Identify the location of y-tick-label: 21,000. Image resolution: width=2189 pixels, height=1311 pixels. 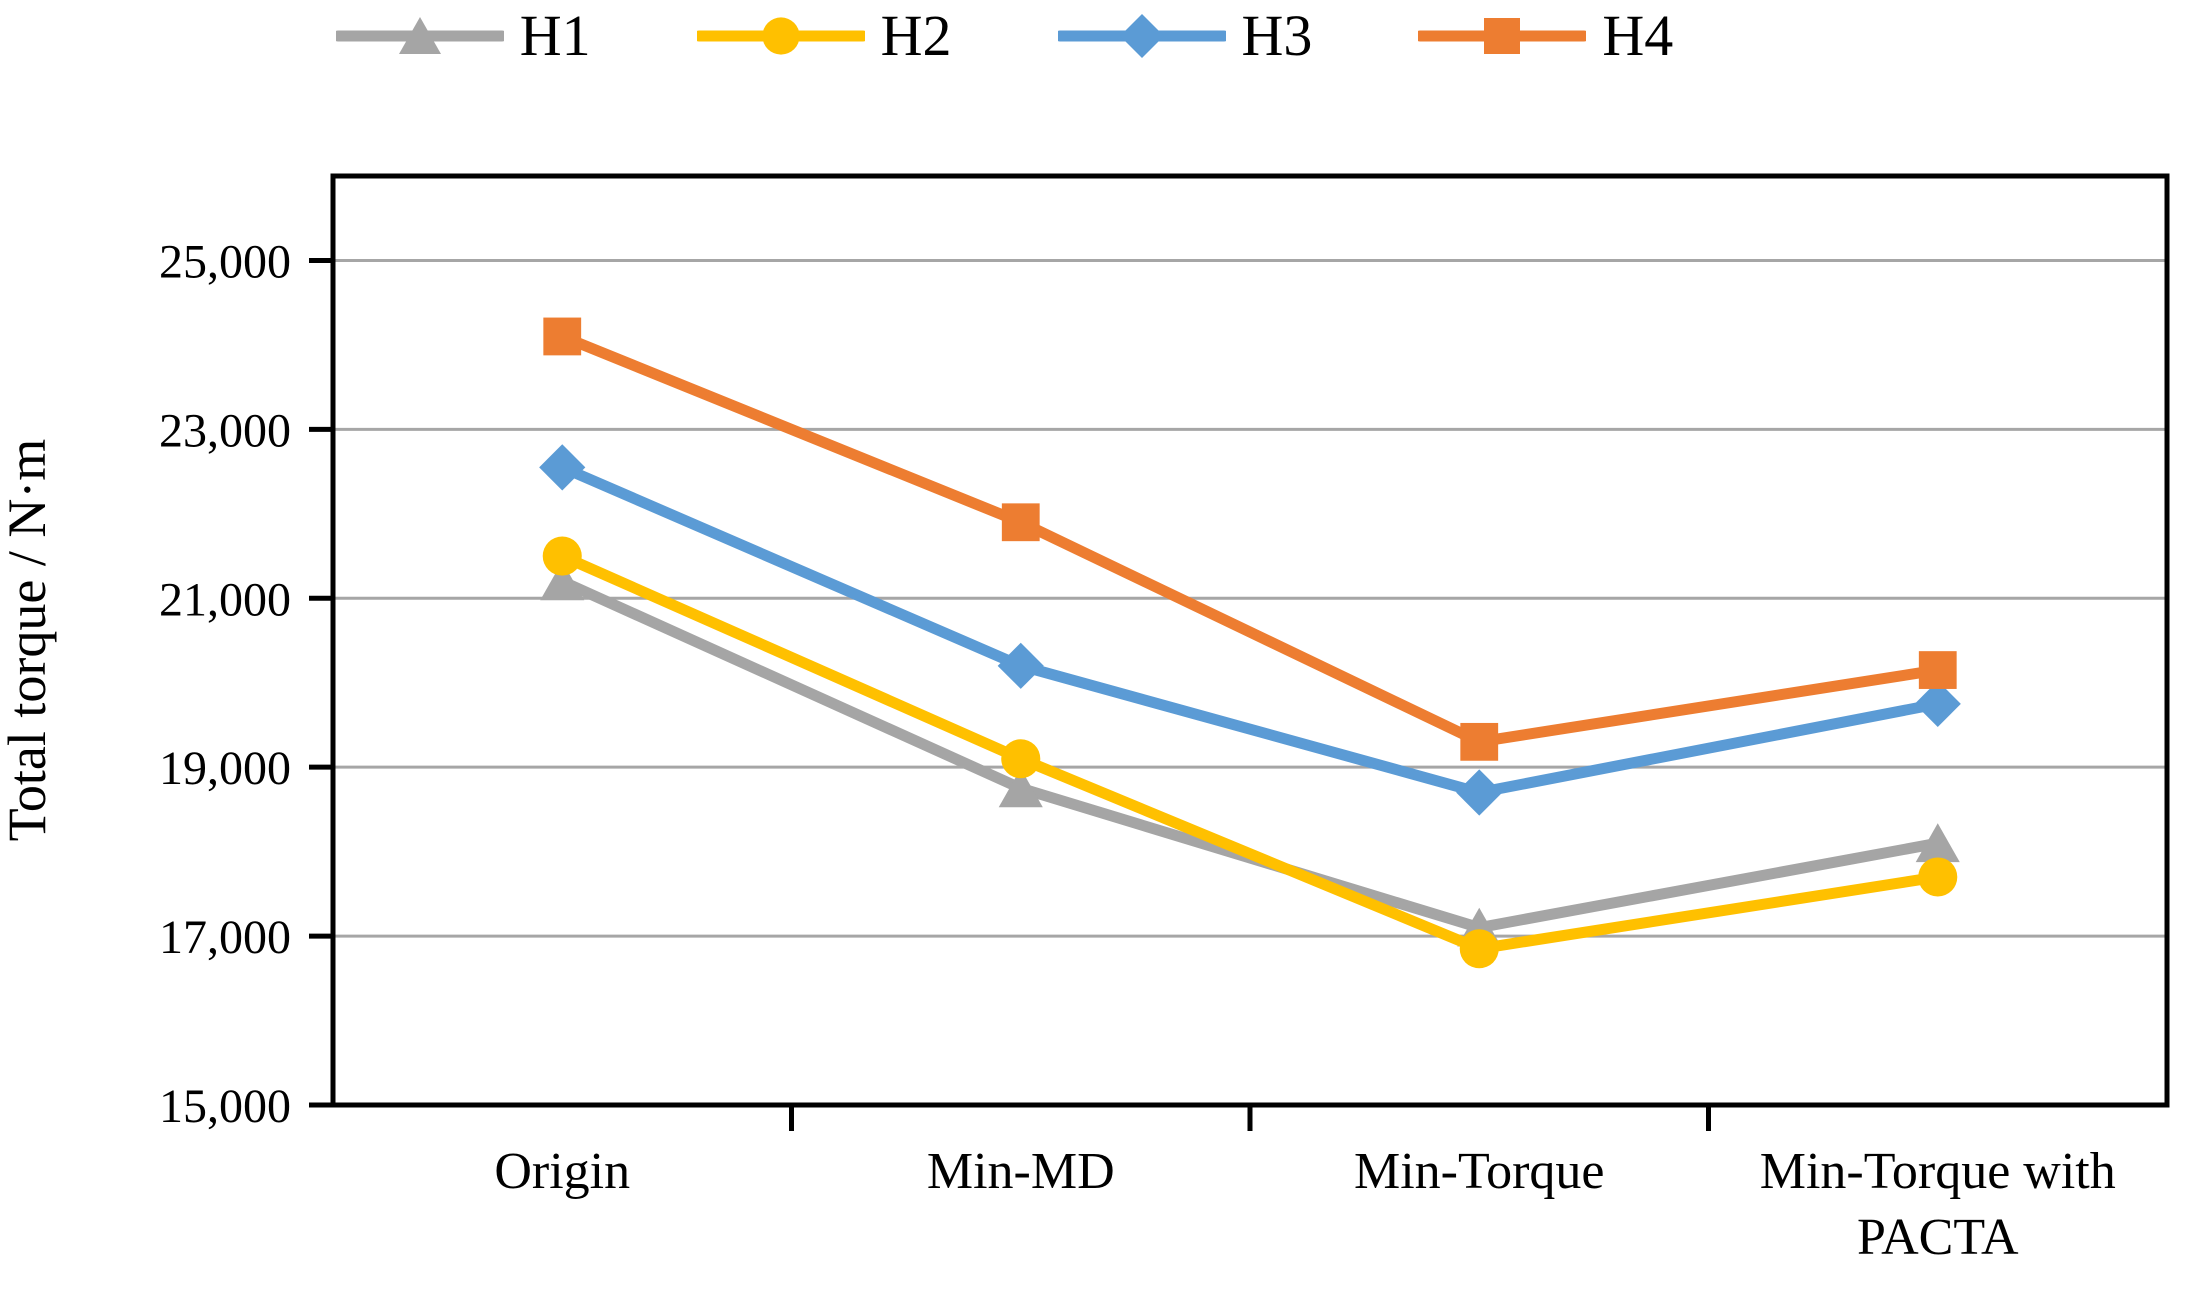
(225, 599).